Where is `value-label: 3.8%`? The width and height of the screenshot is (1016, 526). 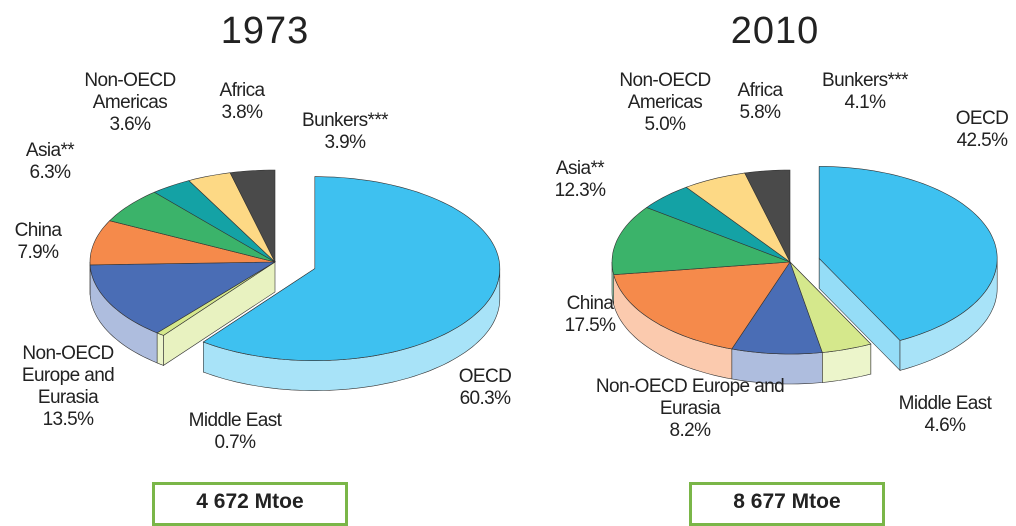
value-label: 3.8% is located at coordinates (242, 113).